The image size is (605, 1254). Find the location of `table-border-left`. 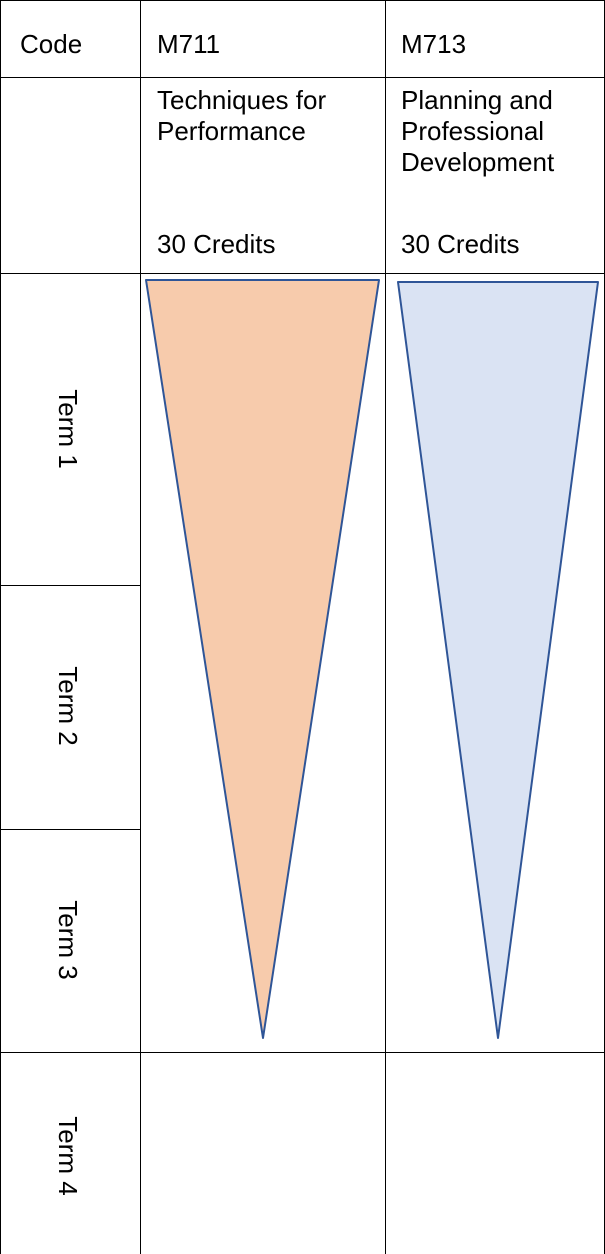

table-border-left is located at coordinates (0, 627).